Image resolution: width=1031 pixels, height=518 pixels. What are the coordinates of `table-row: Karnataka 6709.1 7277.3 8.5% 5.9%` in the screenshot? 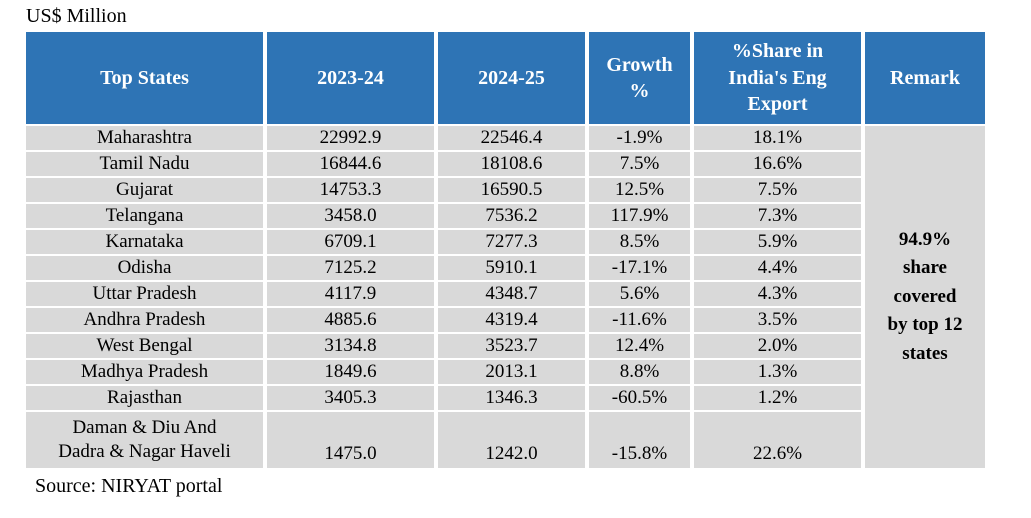 It's located at (504, 242).